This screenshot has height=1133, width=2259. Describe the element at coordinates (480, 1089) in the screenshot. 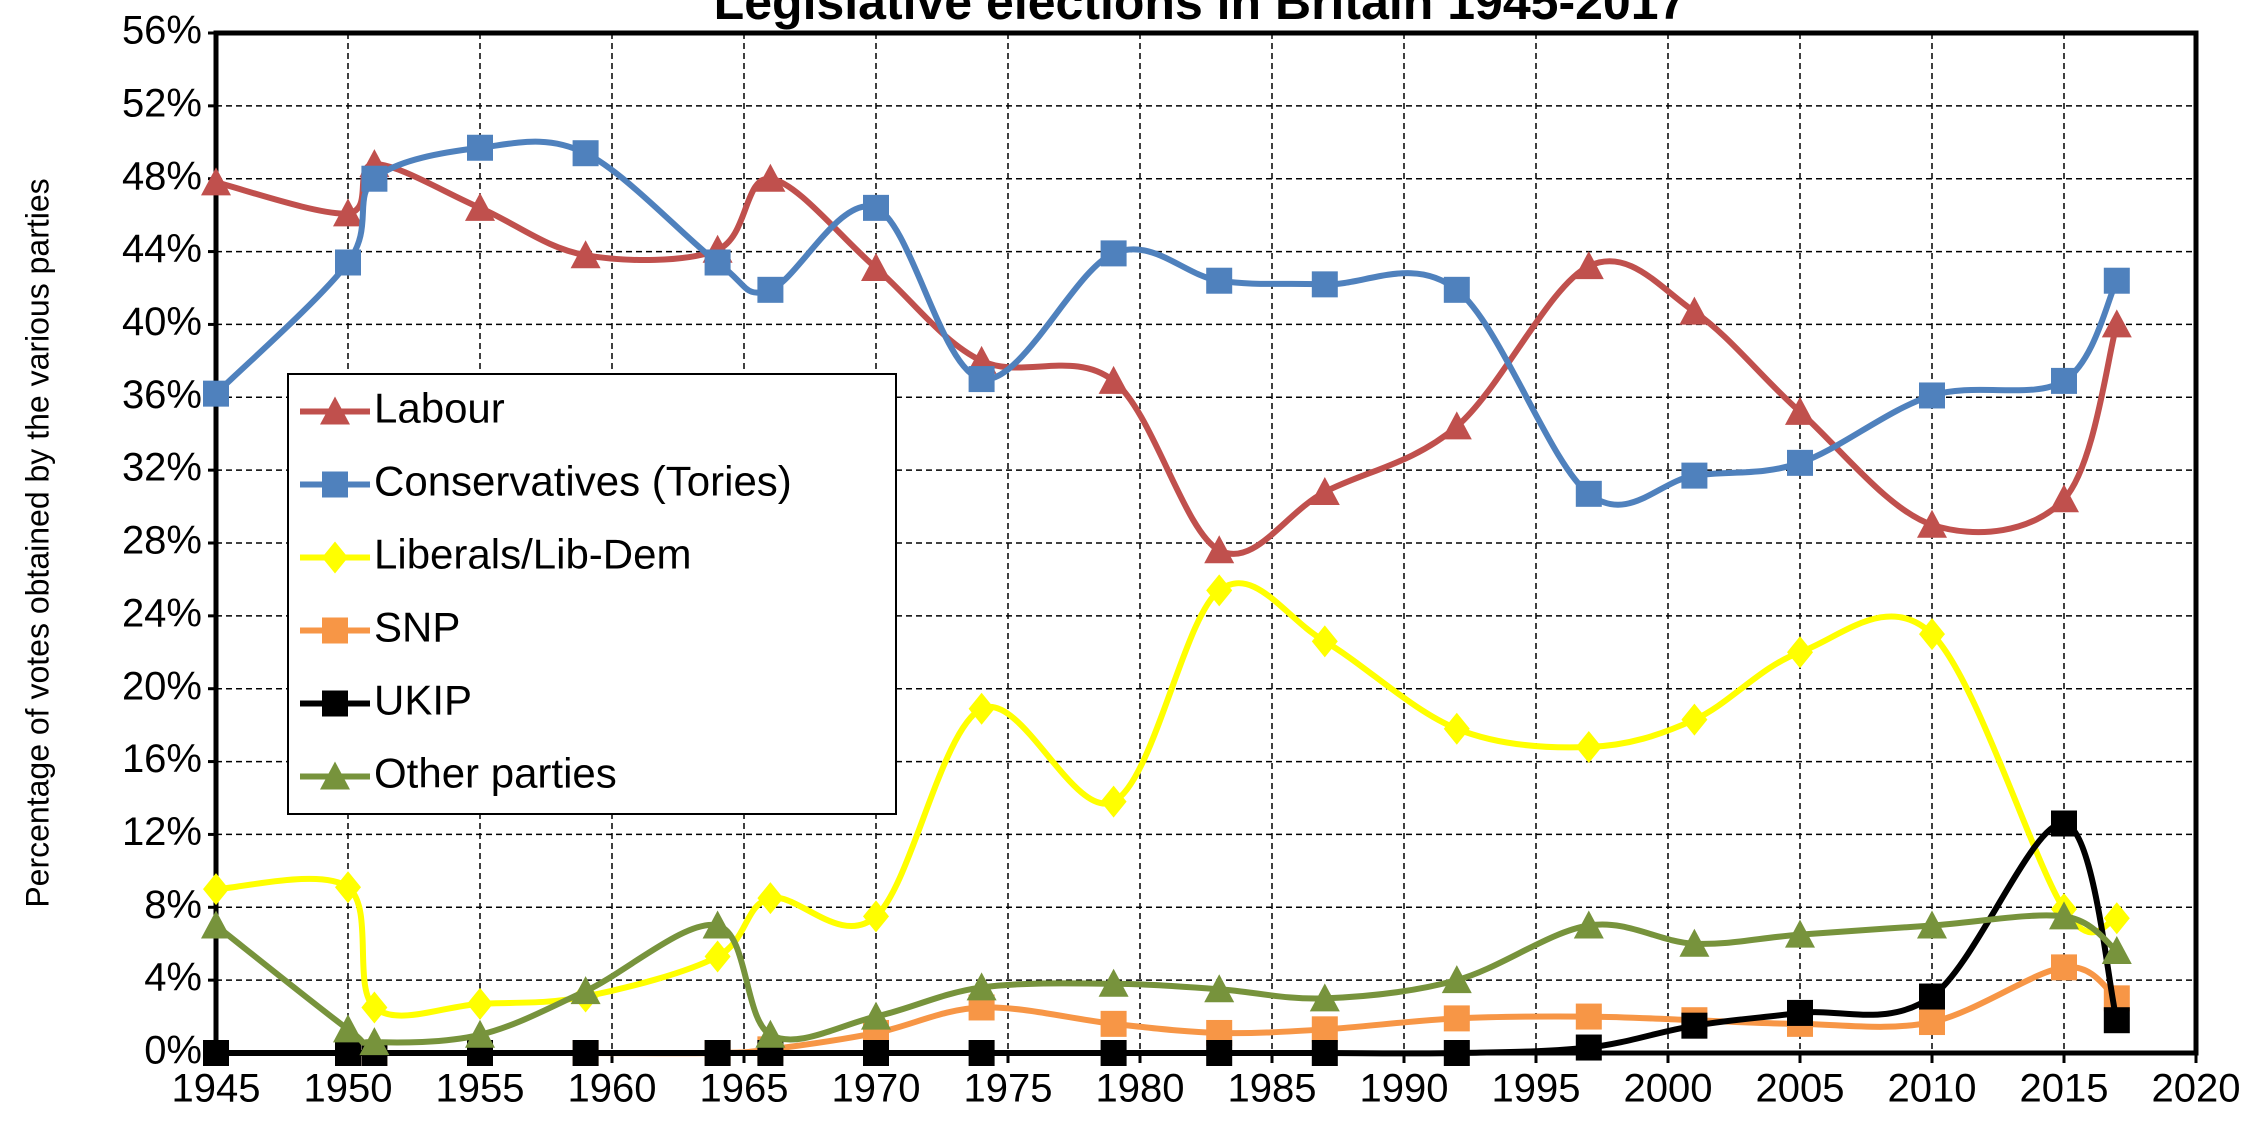

I see `x-tick-label: 1955` at that location.